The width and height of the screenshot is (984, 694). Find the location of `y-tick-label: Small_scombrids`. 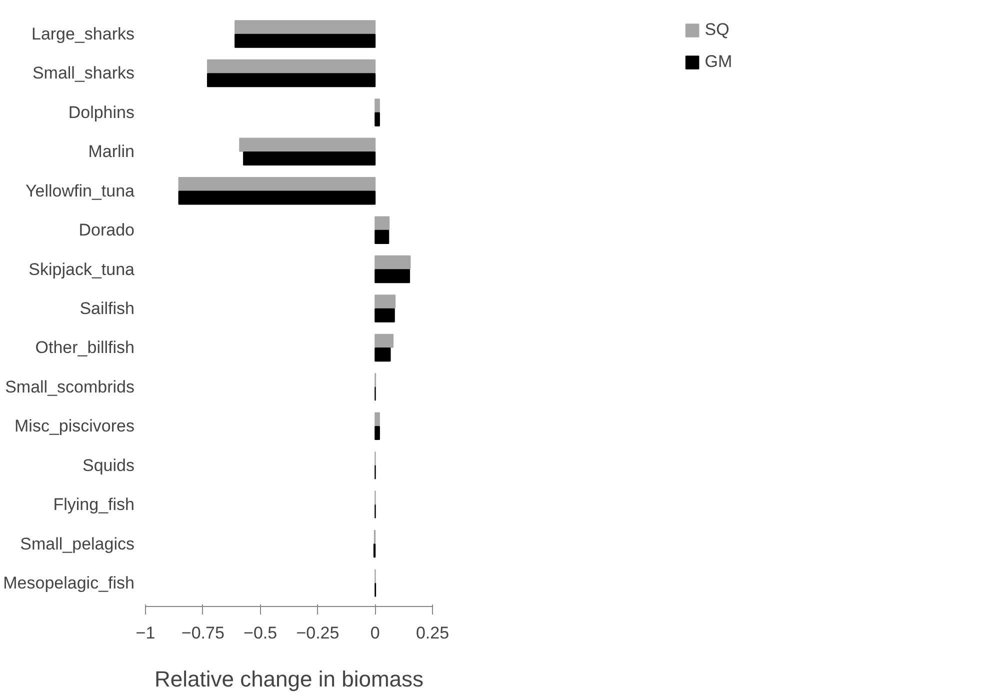

y-tick-label: Small_scombrids is located at coordinates (70, 386).